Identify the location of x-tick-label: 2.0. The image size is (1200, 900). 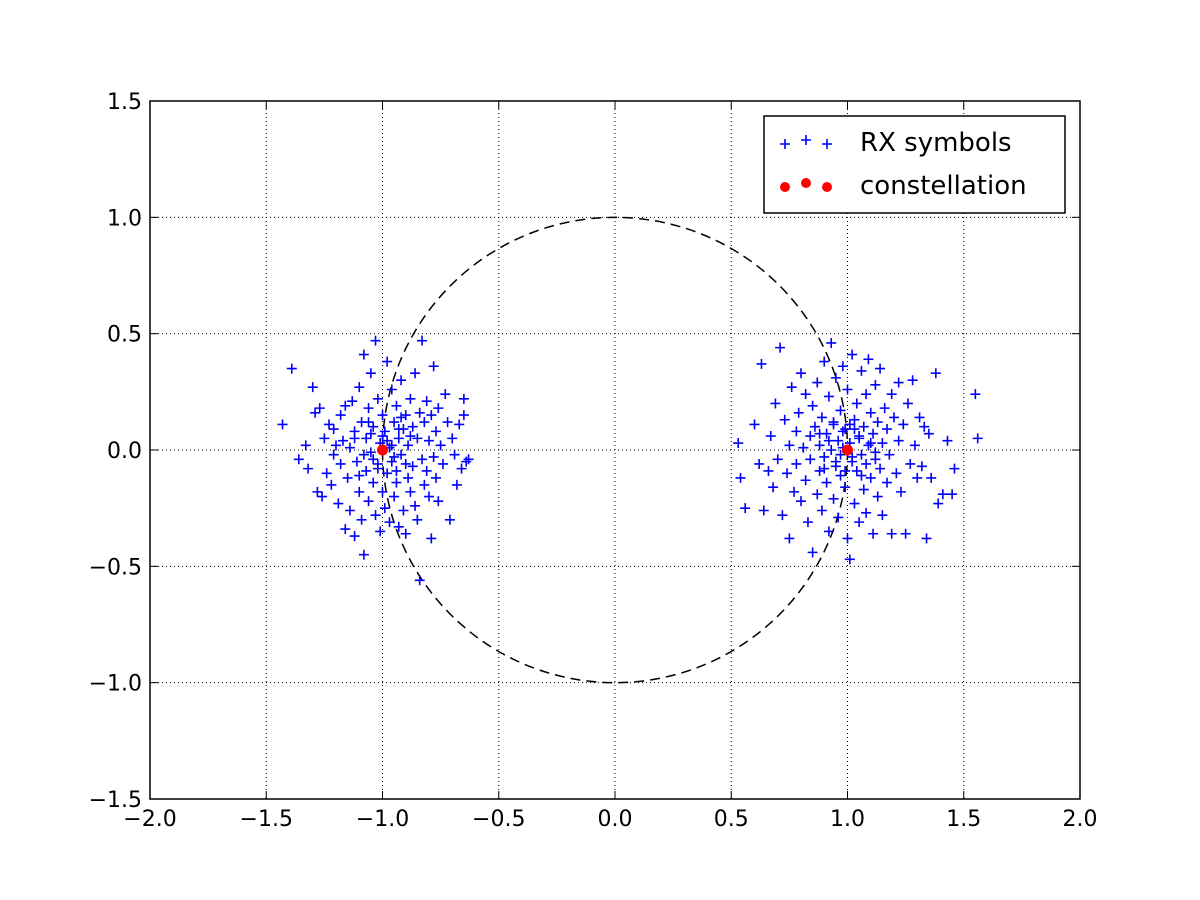
(1080, 819).